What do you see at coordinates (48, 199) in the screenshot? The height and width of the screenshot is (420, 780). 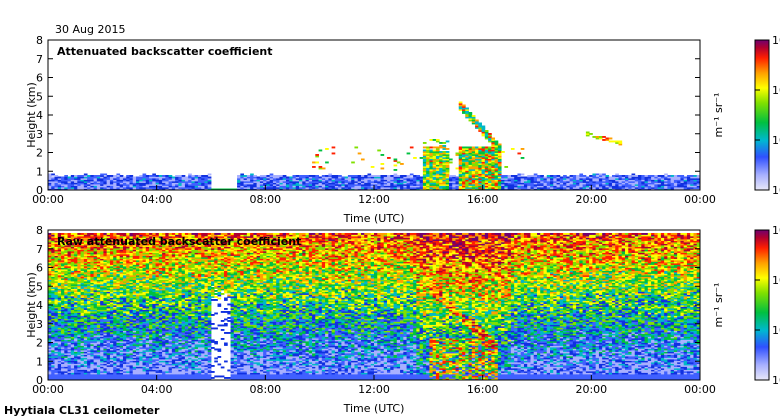 I see `x-tick-label: 00:00` at bounding box center [48, 199].